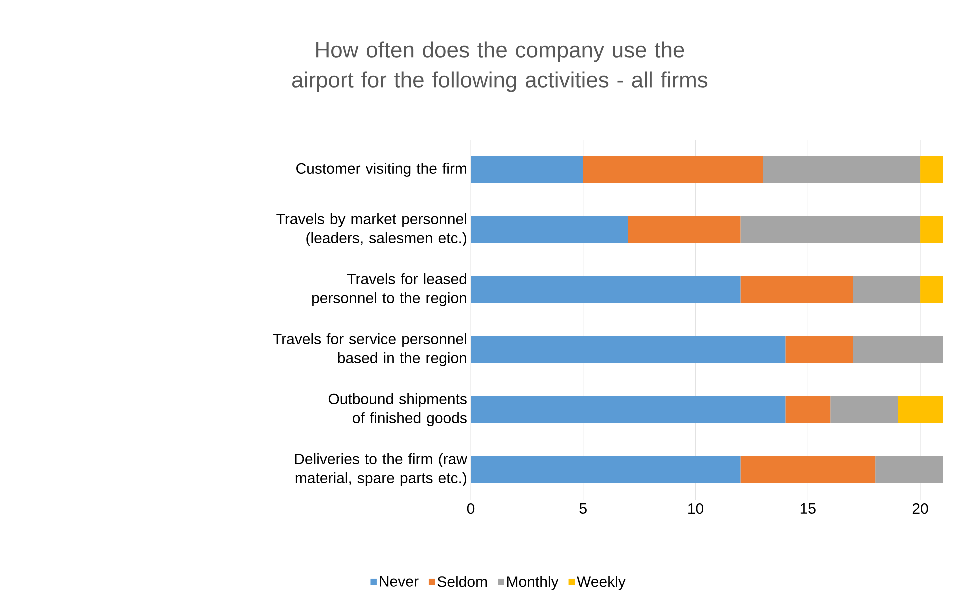  What do you see at coordinates (371, 230) in the screenshot?
I see `y-tick-label: Travels by market personnel (leaders, salesmen etc.)` at bounding box center [371, 230].